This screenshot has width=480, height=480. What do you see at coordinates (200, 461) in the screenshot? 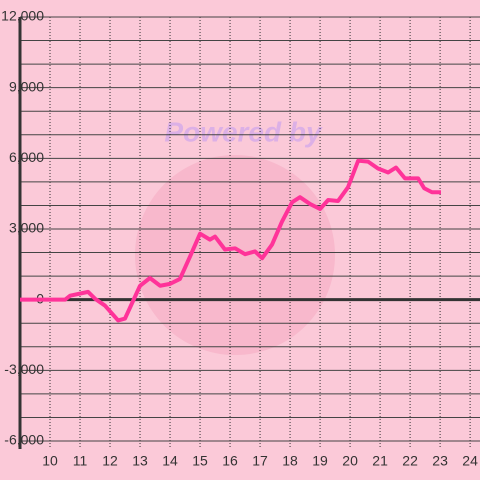
I see `x-tick-label: 15` at bounding box center [200, 461].